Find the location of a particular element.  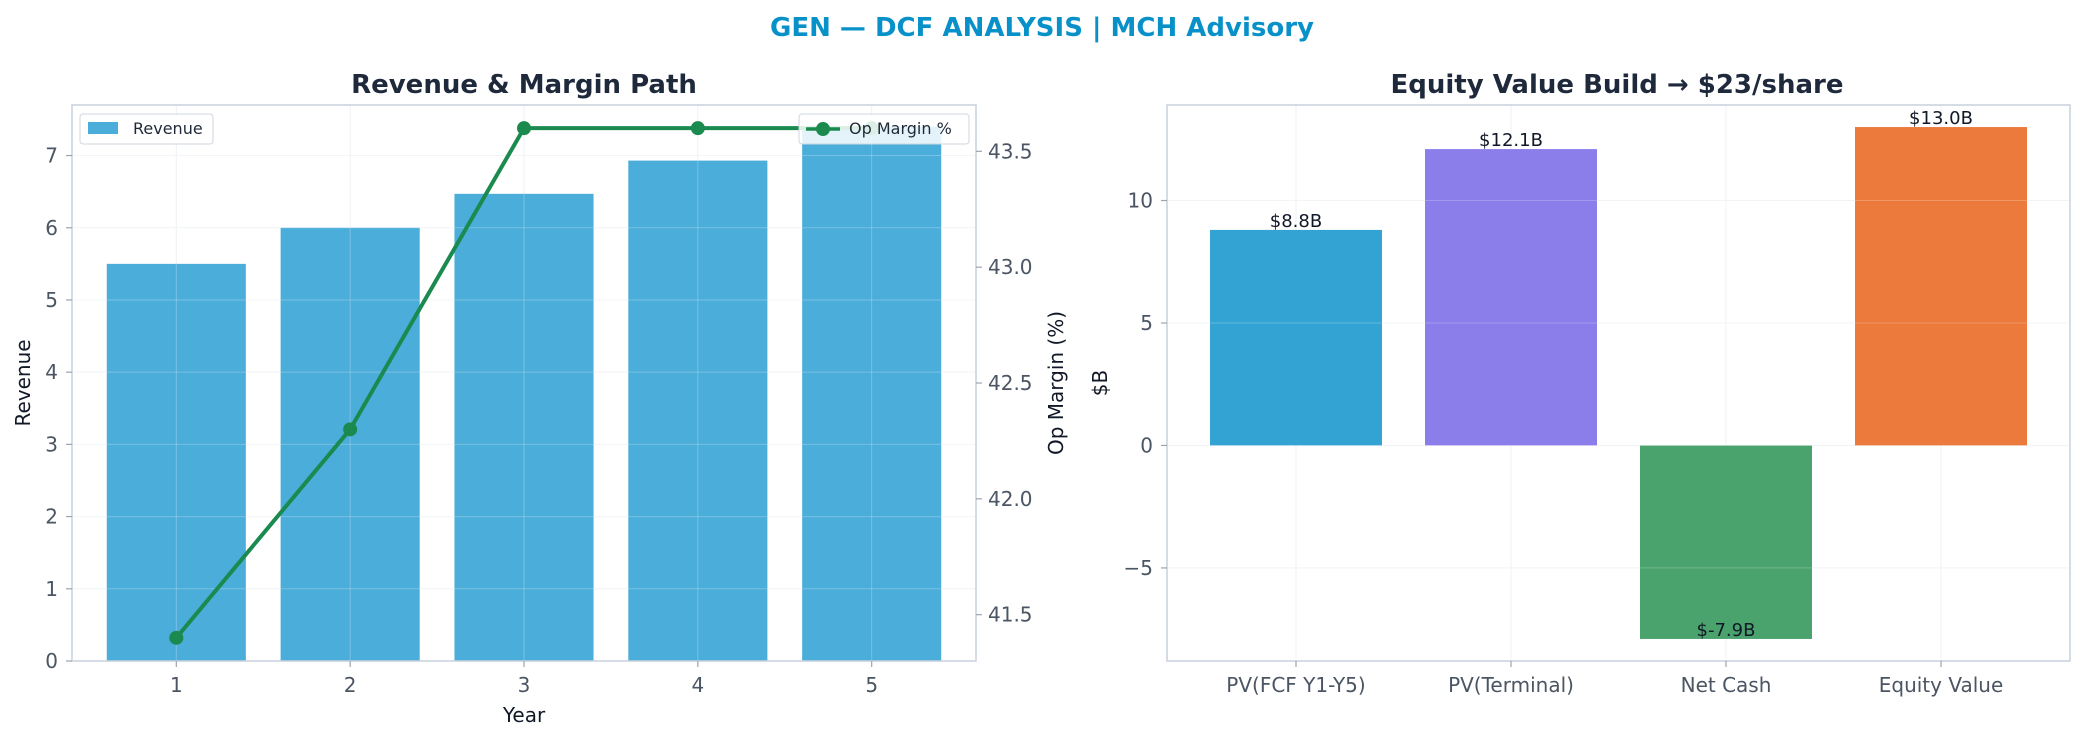

bar-value-label: $12.1B is located at coordinates (1511, 140).